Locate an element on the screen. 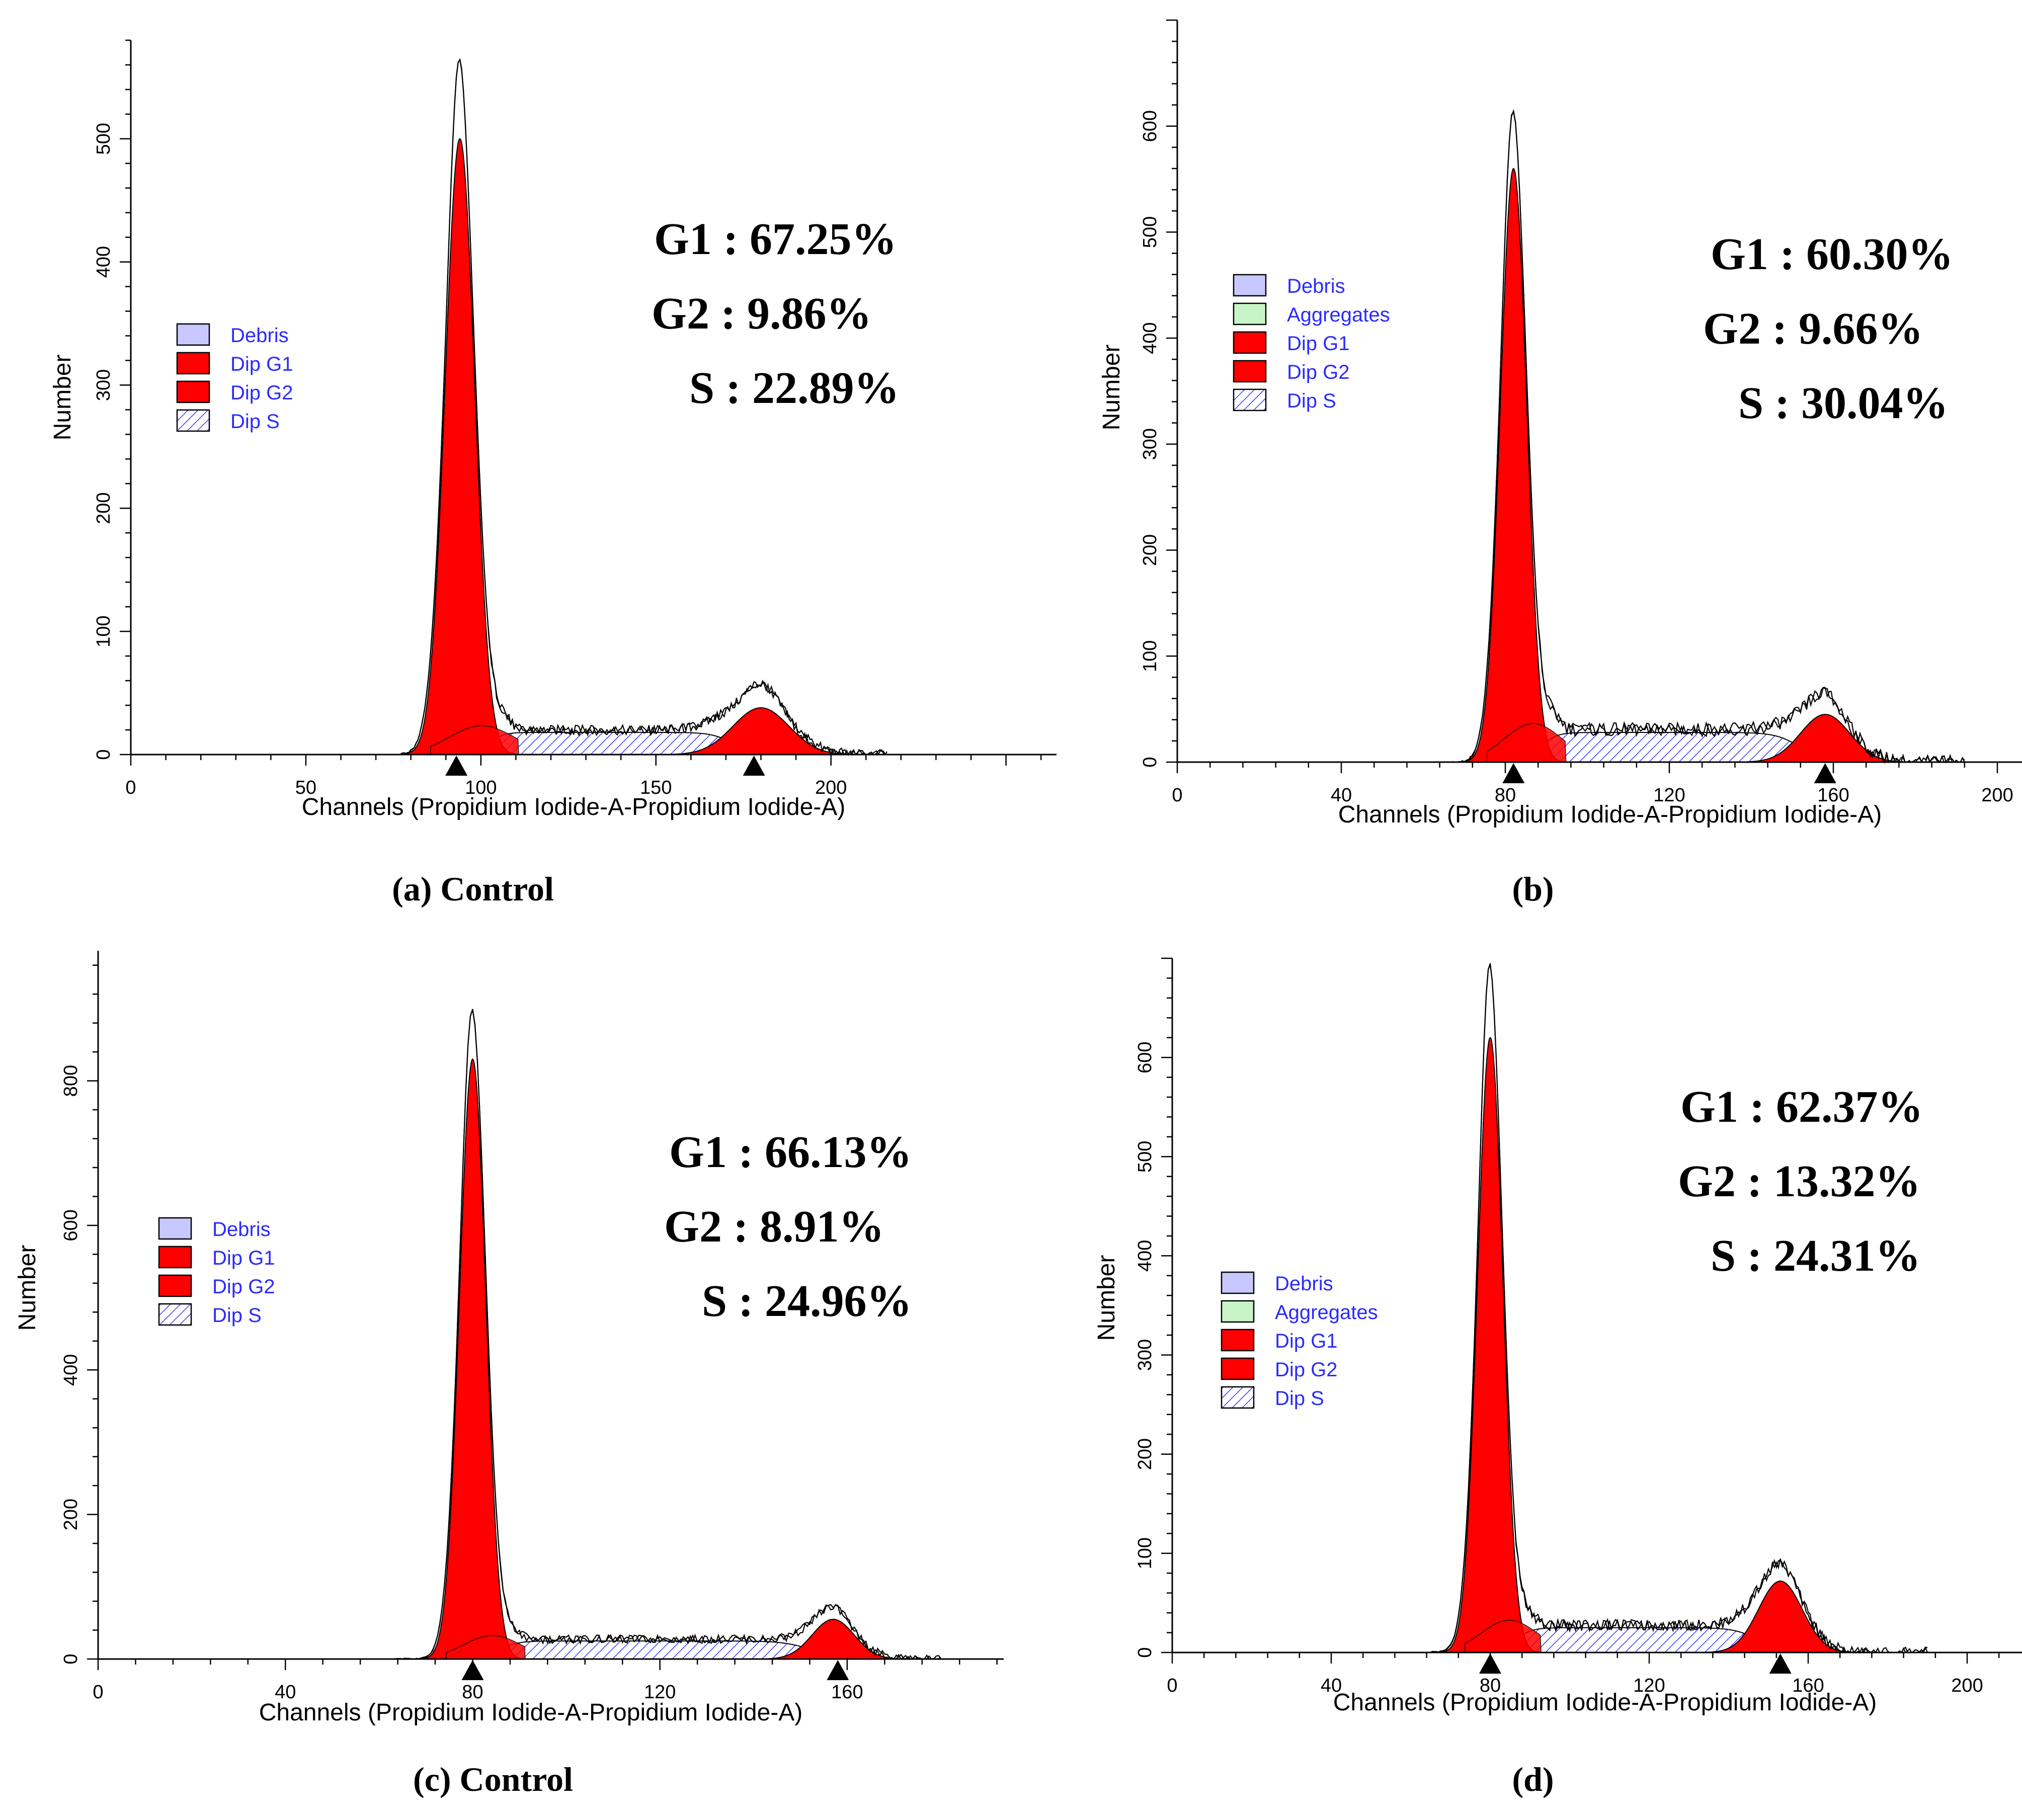 The width and height of the screenshot is (2022, 1820). legend: Debris Dip G1 Dip G2 Dip S is located at coordinates (234, 378).